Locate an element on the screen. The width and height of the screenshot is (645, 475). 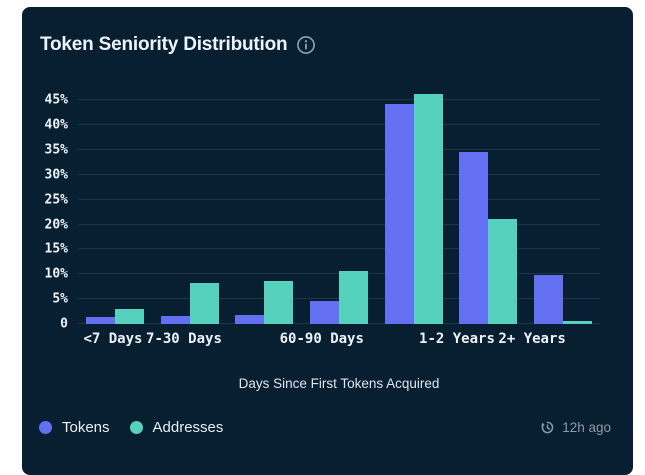
x-tick-label: <7 Days is located at coordinates (113, 339).